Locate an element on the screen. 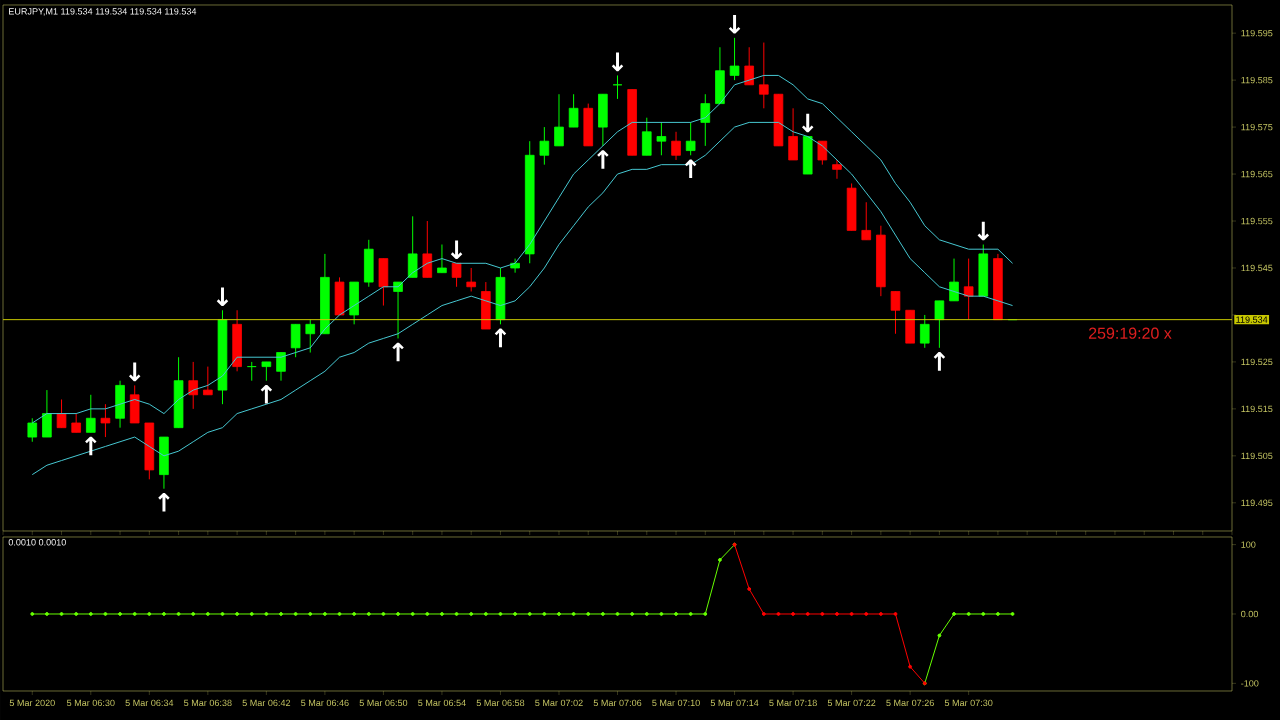  x-tick-label: 5 Mar 06:30 is located at coordinates (90, 703).